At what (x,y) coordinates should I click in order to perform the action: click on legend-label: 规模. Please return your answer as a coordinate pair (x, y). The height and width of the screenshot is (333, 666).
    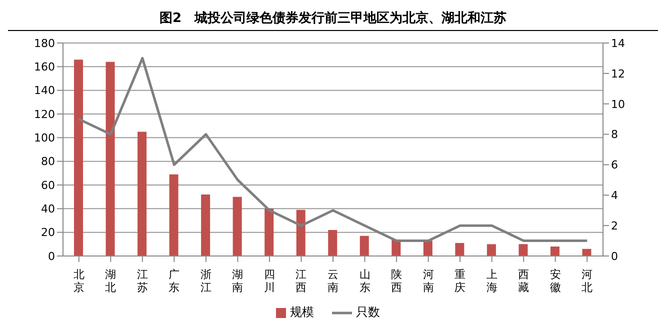
    Looking at the image, I should click on (302, 312).